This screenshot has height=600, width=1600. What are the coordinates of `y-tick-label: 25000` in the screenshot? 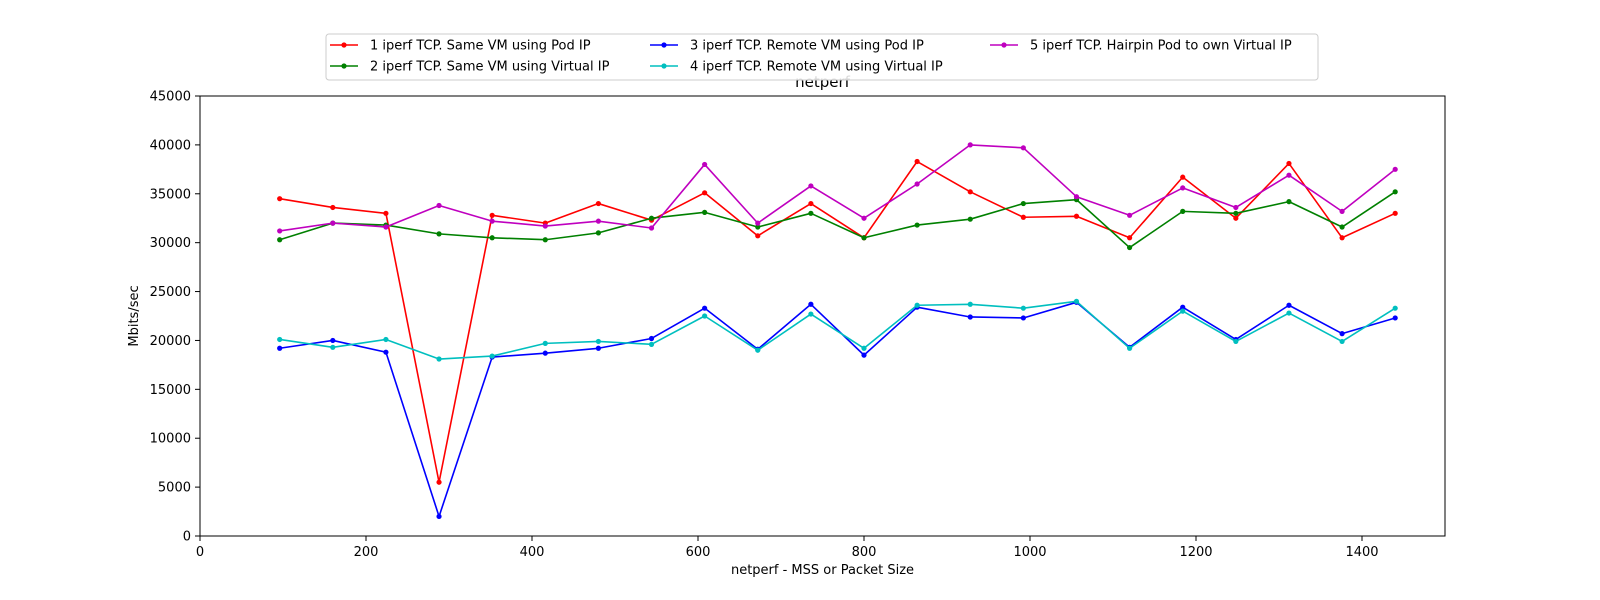 It's located at (170, 292).